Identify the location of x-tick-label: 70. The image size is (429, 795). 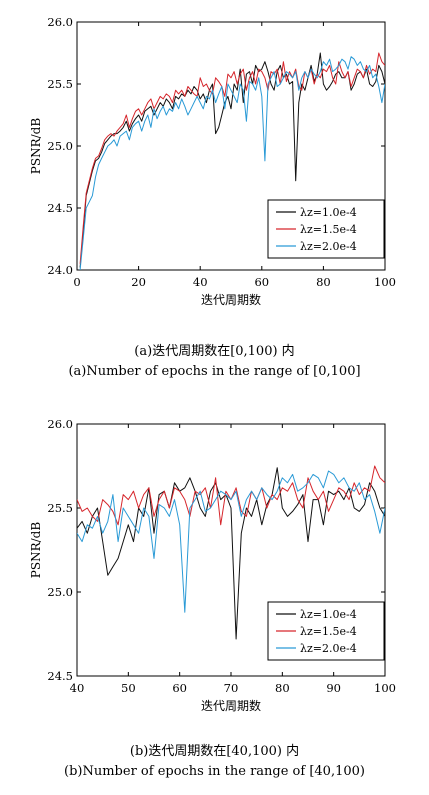
(231, 688).